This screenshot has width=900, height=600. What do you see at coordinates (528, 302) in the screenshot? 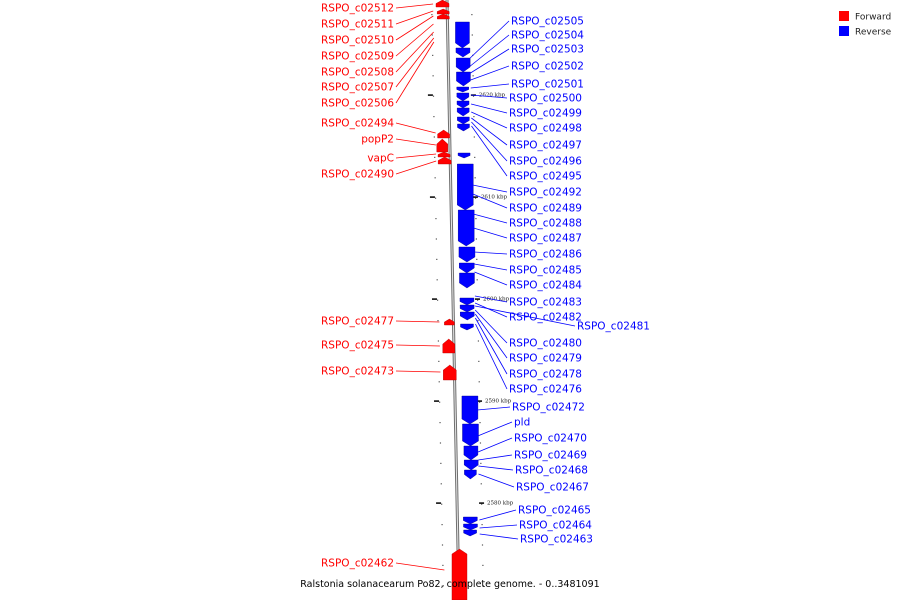
I see `gene-label: RSPO_c02483` at bounding box center [528, 302].